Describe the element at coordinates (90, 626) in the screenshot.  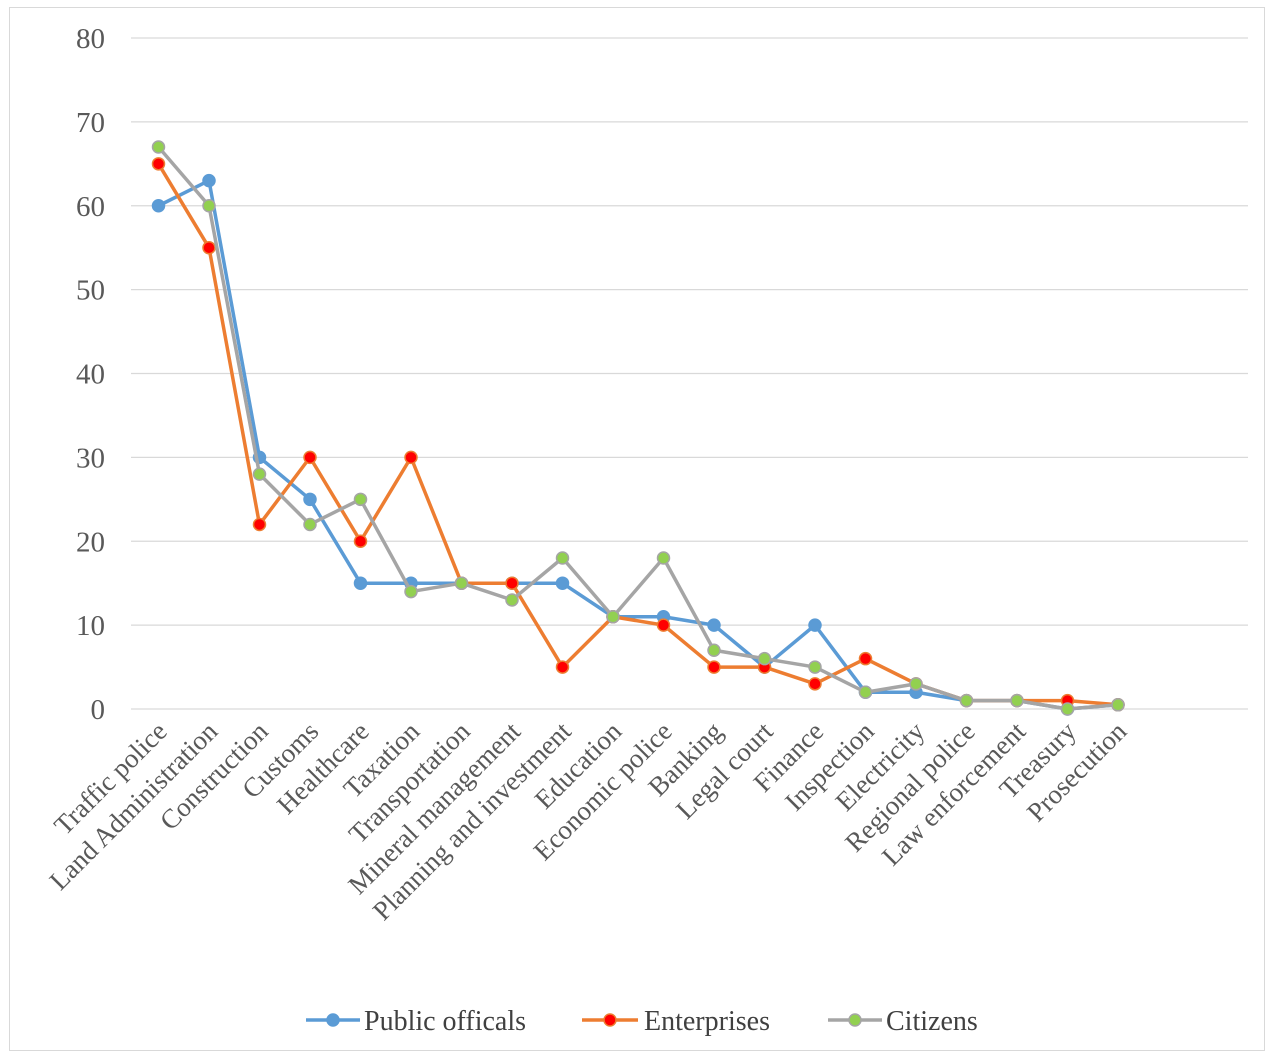
I see `y-tick-label: 10` at that location.